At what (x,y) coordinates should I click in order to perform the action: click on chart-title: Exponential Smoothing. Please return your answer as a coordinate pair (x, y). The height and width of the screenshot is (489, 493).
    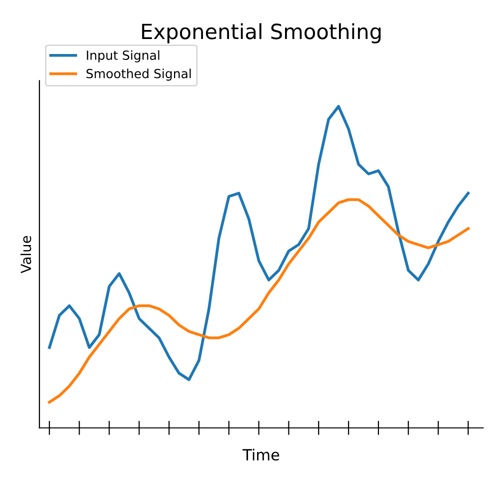
    Looking at the image, I should click on (261, 33).